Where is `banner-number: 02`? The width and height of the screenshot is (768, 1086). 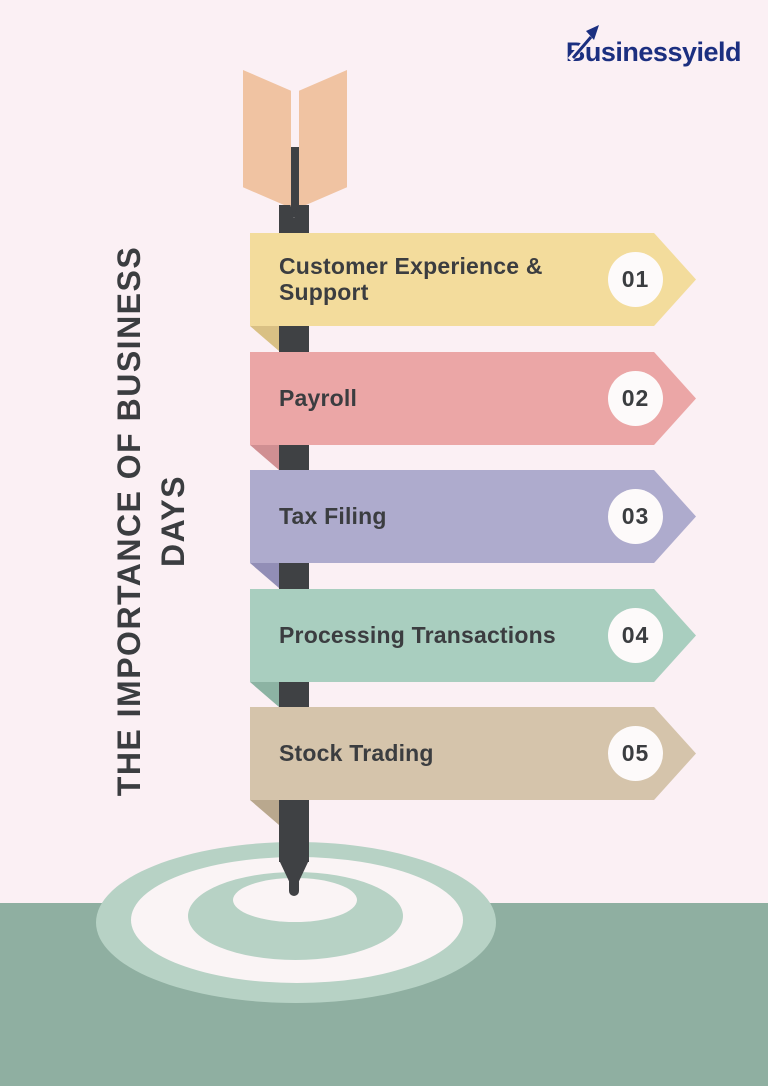
banner-number: 02 is located at coordinates (635, 398).